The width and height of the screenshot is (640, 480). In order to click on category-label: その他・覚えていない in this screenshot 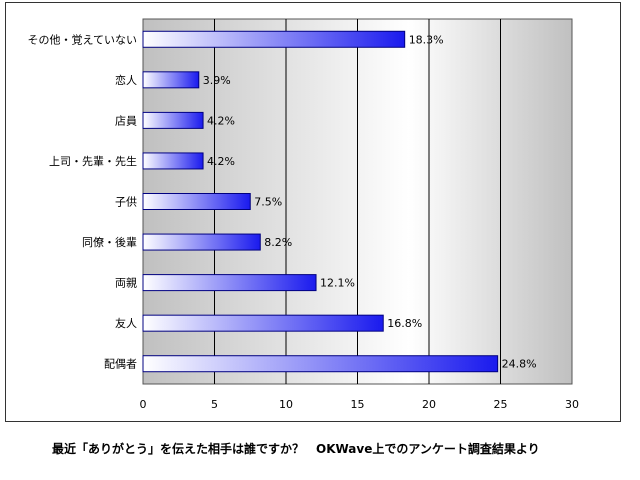, I will do `click(82, 39)`.